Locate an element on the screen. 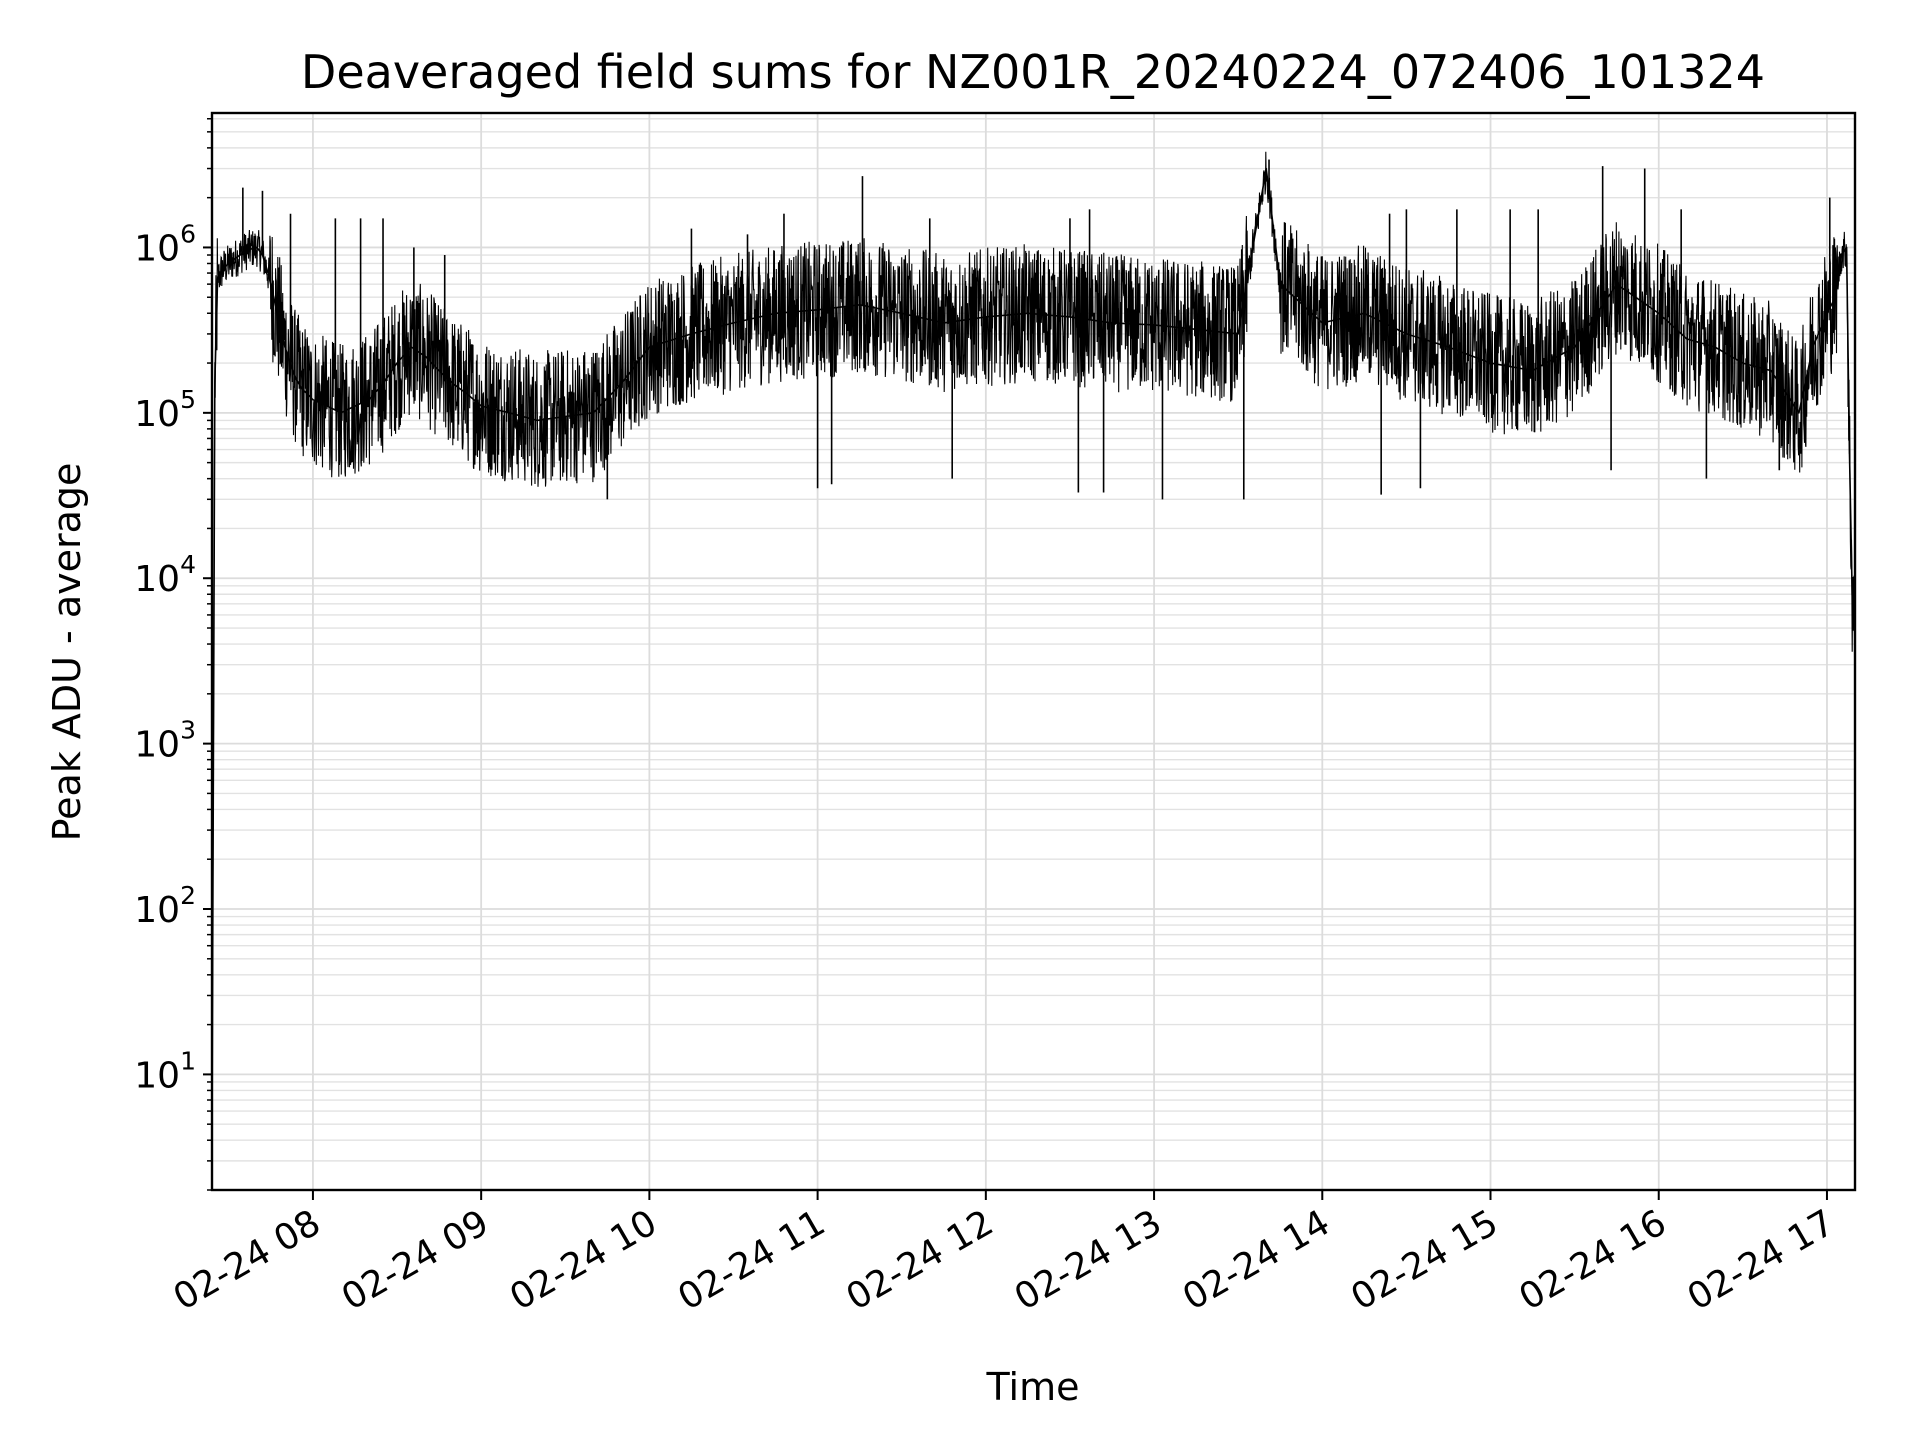 The width and height of the screenshot is (1920, 1440). y-tick-label: 10³ is located at coordinates (165, 741).